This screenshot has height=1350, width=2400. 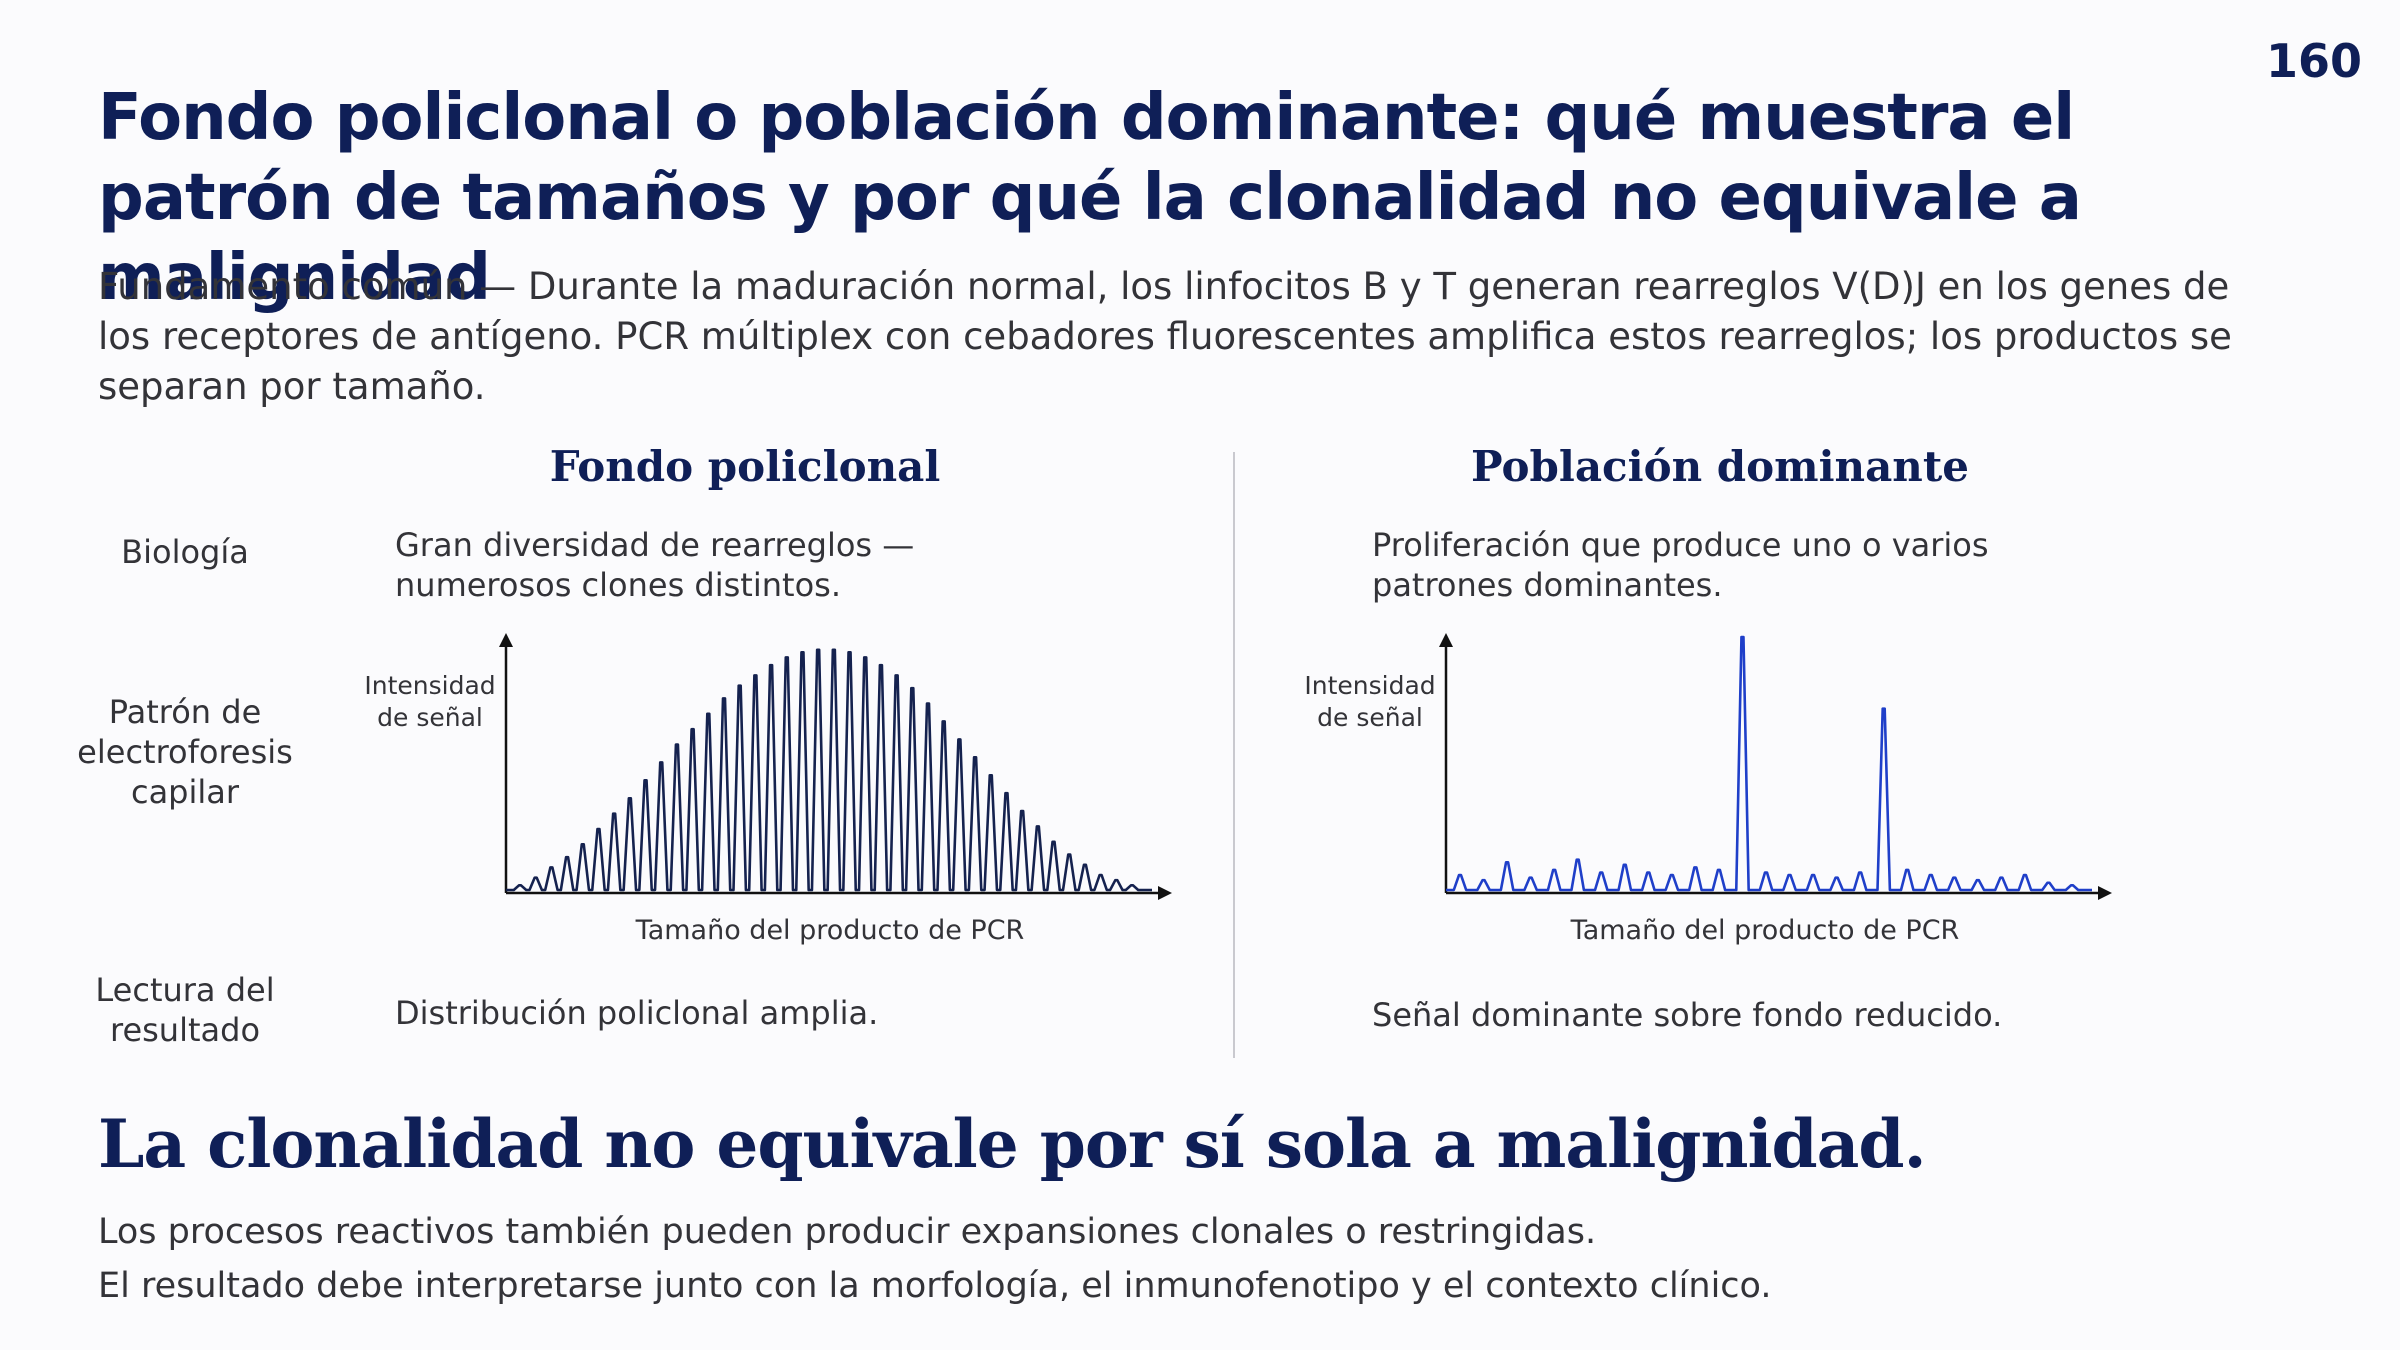 I want to click on right-chart-x-axis-arrow, so click(x=2105, y=893).